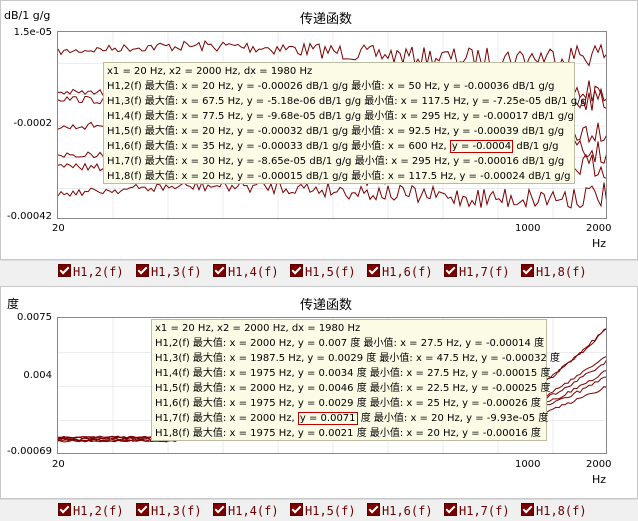 The height and width of the screenshot is (521, 638). Describe the element at coordinates (536, 146) in the screenshot. I see `tooltip-text: dB/1 g/g` at that location.